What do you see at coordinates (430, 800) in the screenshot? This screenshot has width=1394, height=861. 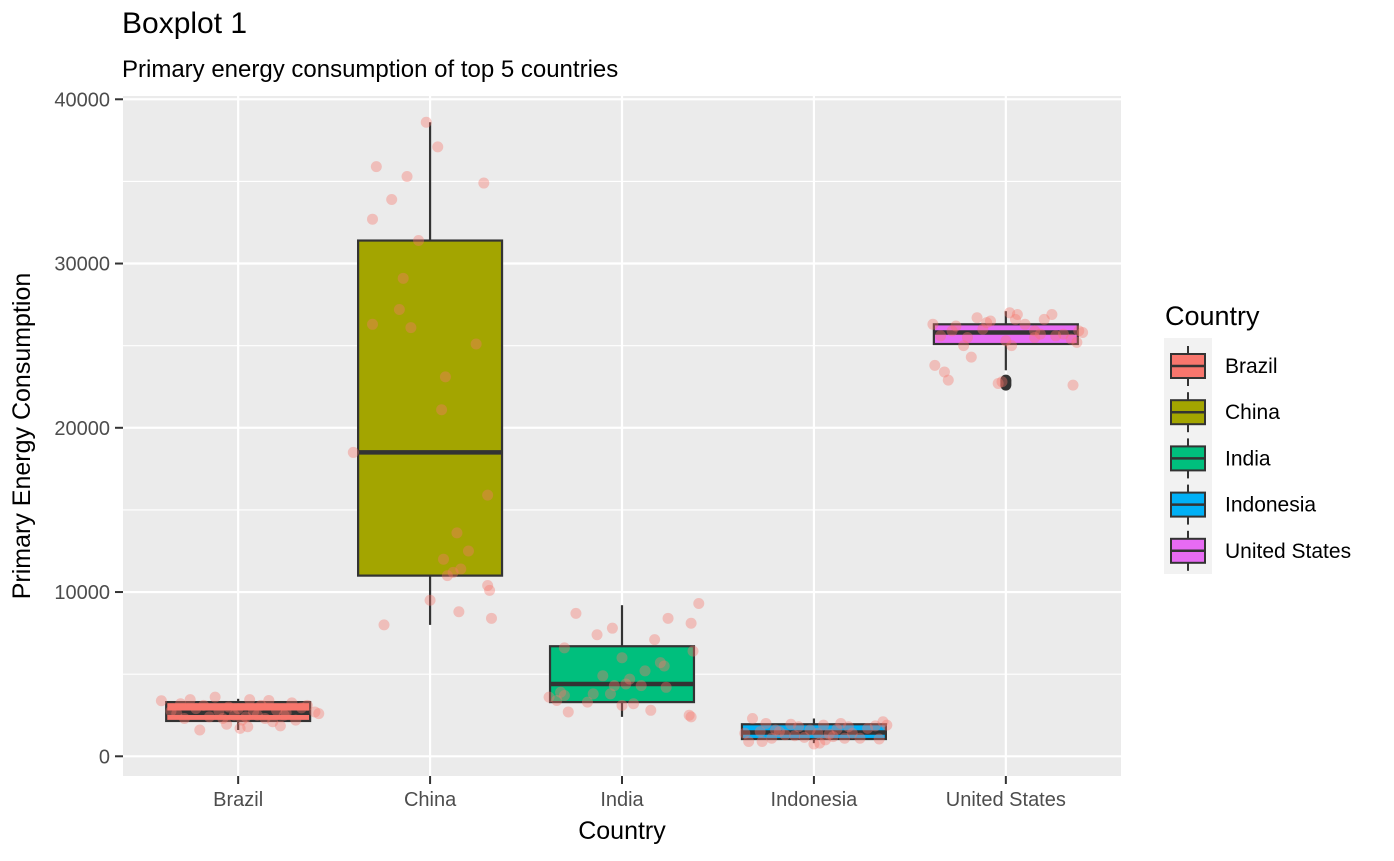 I see `x-tick-label: China` at bounding box center [430, 800].